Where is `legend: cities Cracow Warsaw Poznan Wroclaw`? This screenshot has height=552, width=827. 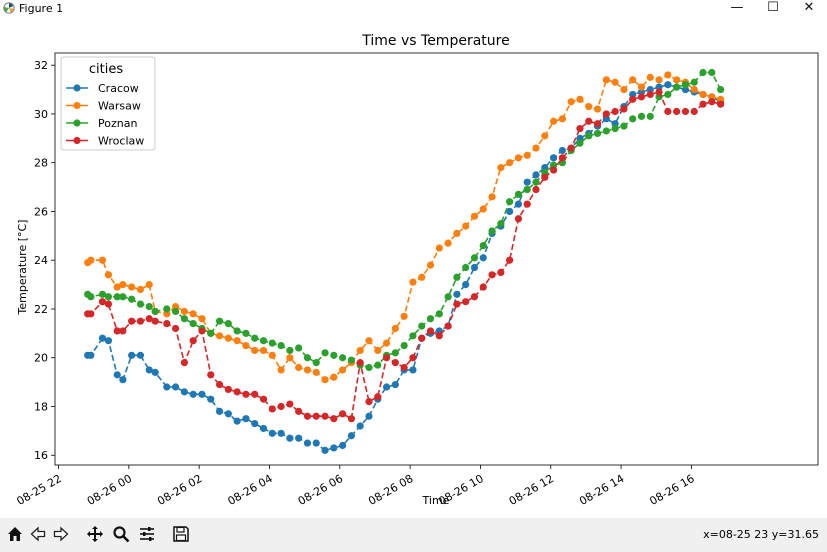 legend: cities Cracow Warsaw Poznan Wroclaw is located at coordinates (108, 103).